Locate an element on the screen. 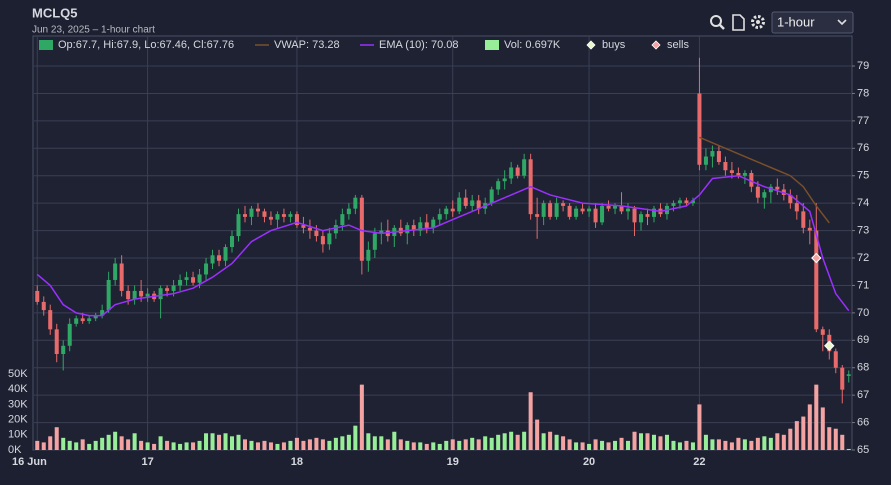  y-tick-label: 76 is located at coordinates (863, 148).